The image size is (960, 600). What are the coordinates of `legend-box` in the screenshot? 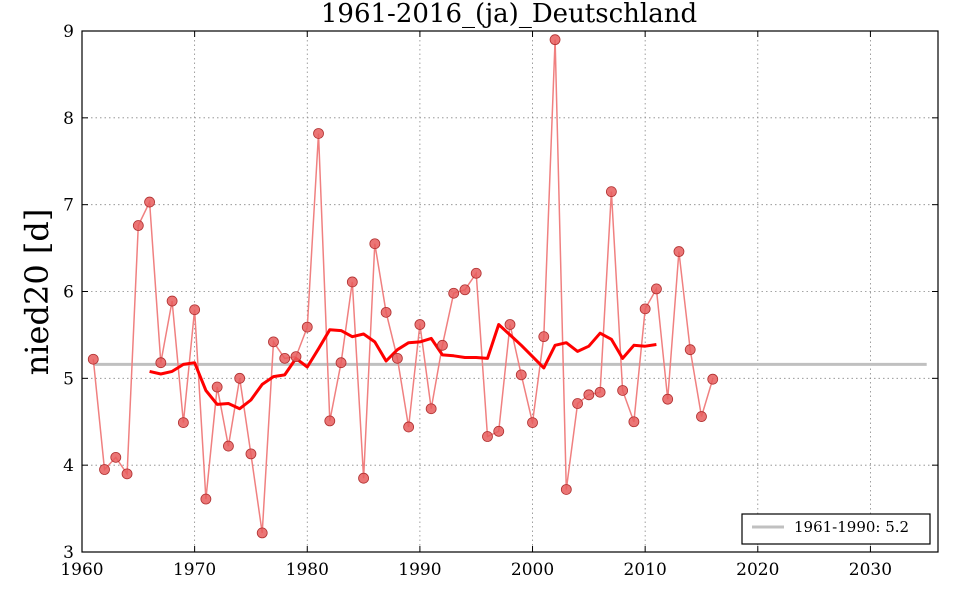 It's located at (836, 529).